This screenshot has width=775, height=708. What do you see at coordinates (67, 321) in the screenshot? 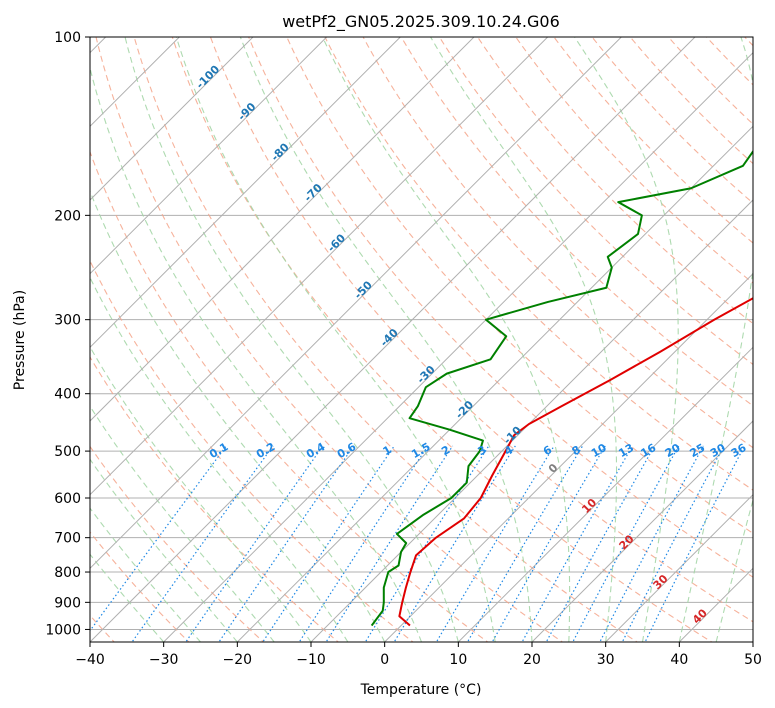
I see `y-tick-label: 300` at bounding box center [67, 321].